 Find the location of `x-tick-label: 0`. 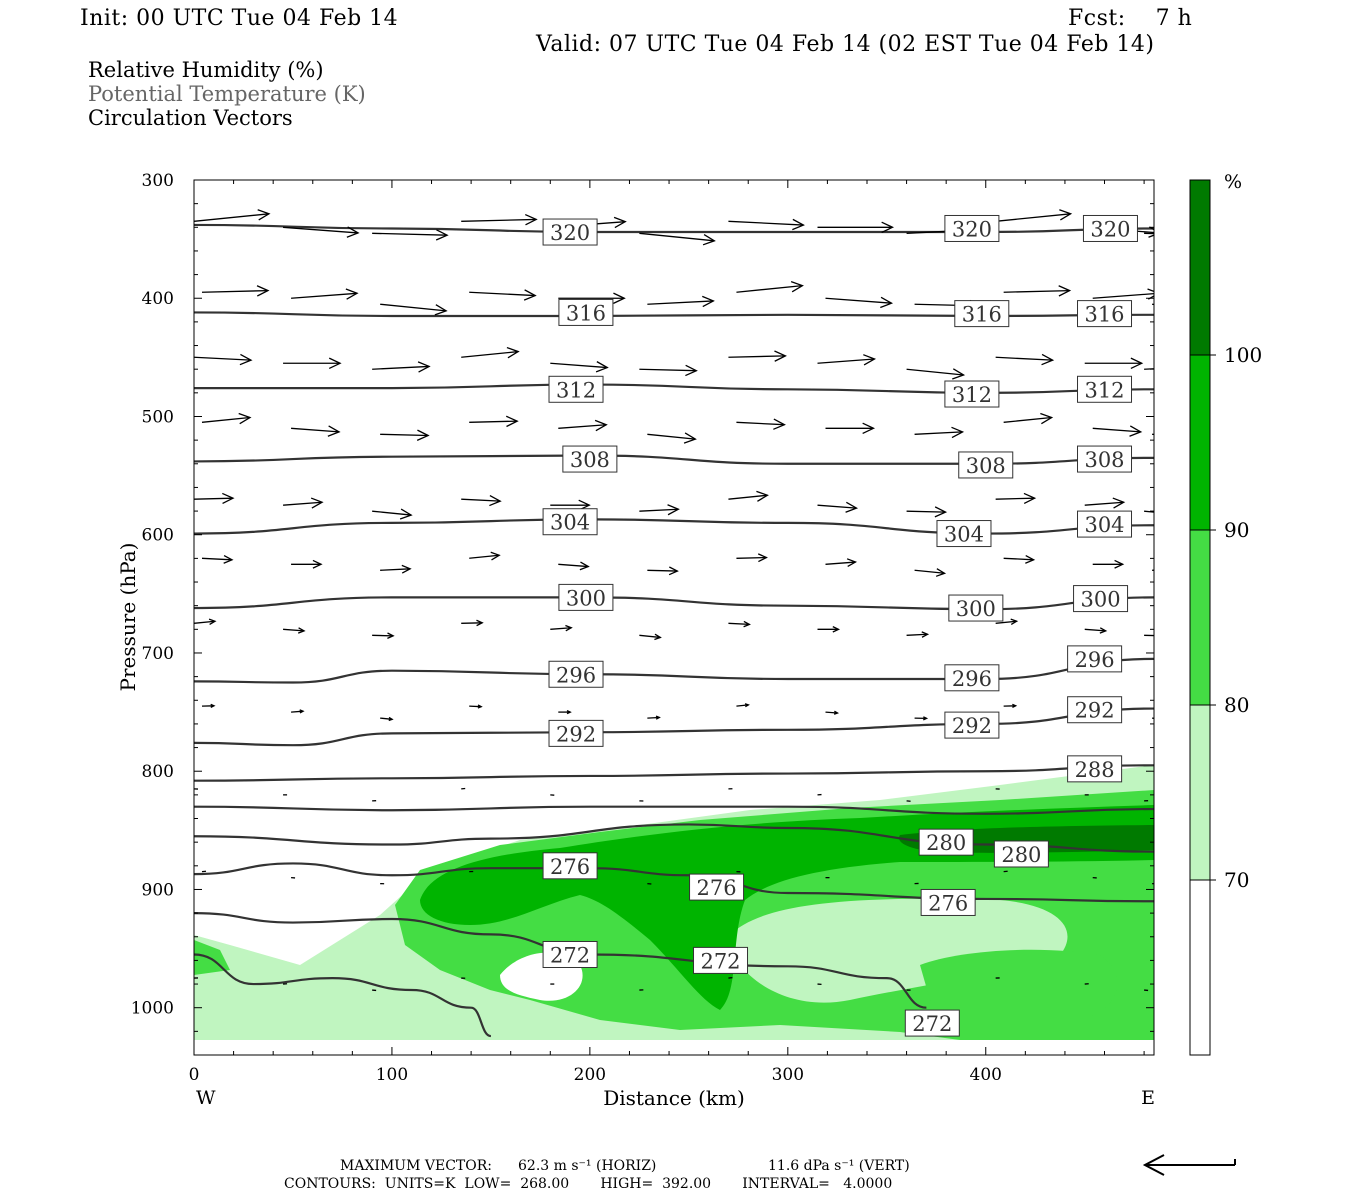

x-tick-label: 0 is located at coordinates (194, 1075).